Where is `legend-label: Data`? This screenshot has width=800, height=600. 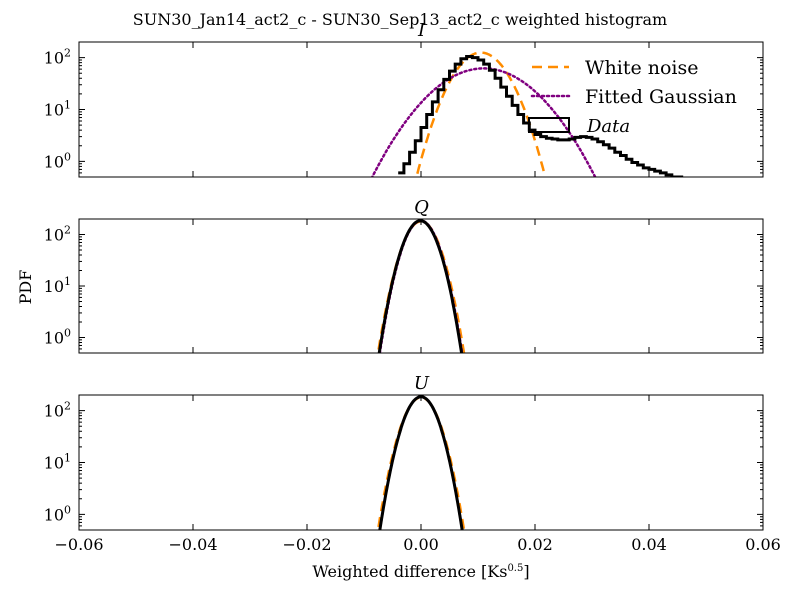
legend-label: Data is located at coordinates (608, 126).